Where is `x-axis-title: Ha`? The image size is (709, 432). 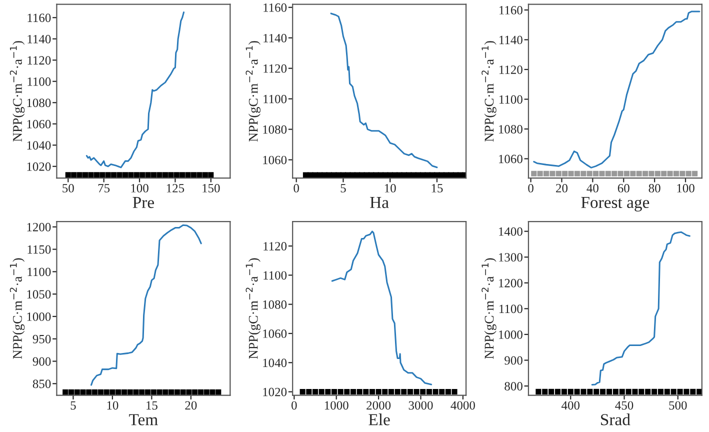 x-axis-title: Ha is located at coordinates (379, 202).